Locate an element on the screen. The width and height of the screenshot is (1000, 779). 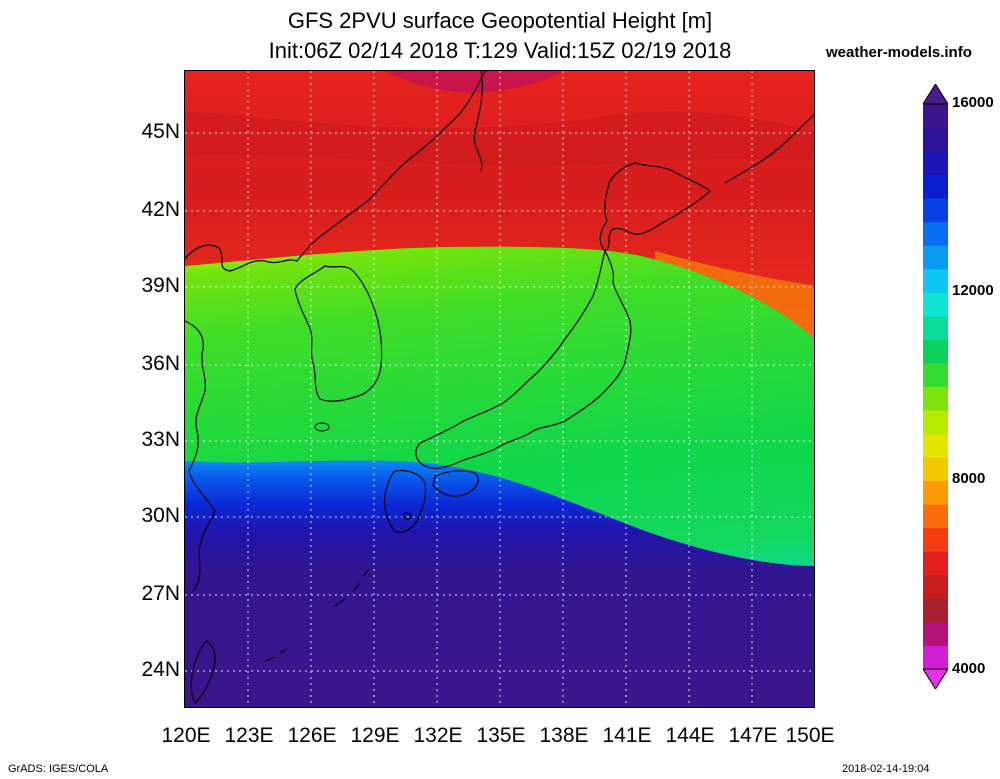
lon-label: 129E is located at coordinates (375, 735).